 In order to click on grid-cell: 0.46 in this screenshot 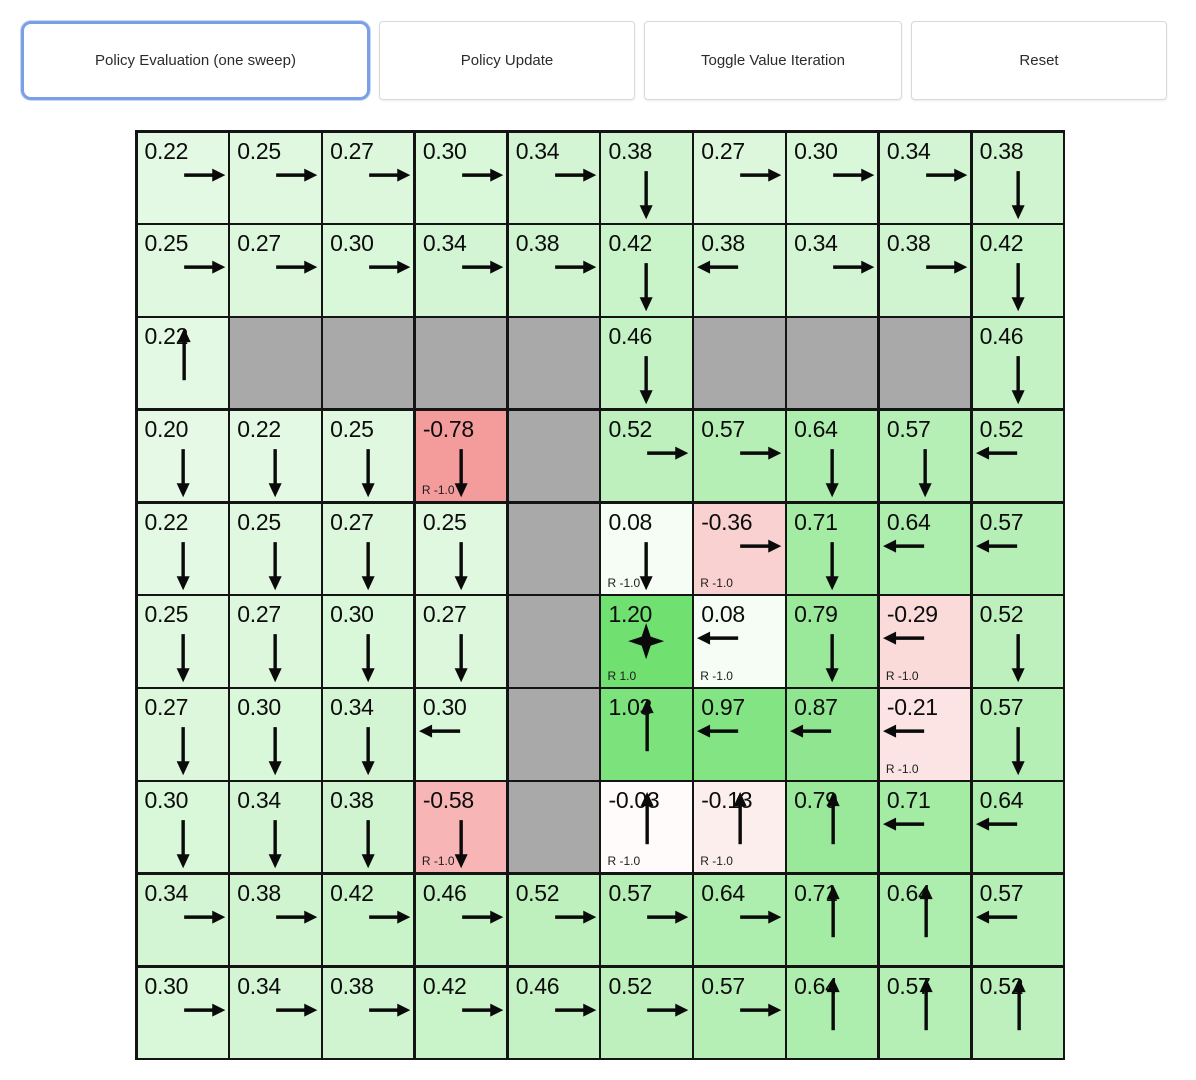, I will do `click(1017, 363)`.